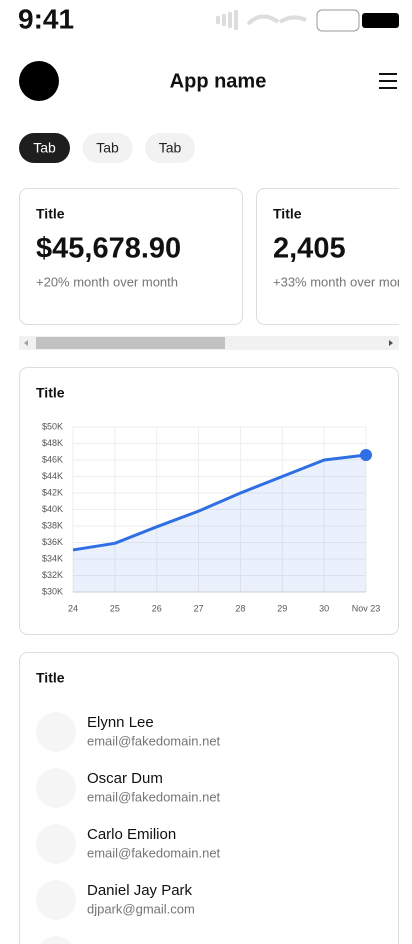  Describe the element at coordinates (46, 18) in the screenshot. I see `status-time: 9:41` at that location.